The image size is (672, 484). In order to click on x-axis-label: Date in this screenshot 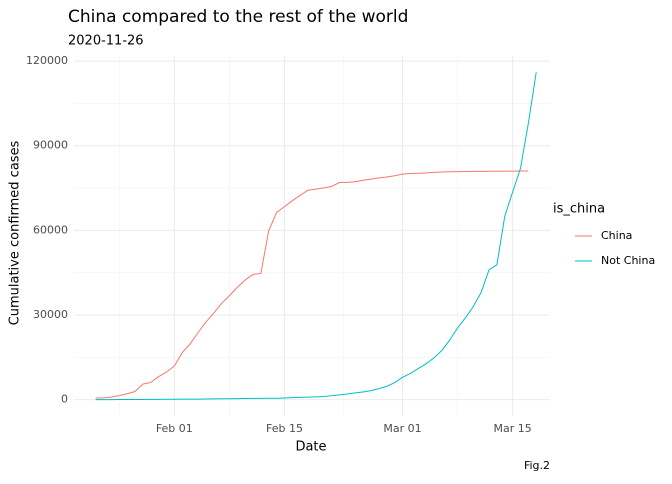, I will do `click(310, 447)`.